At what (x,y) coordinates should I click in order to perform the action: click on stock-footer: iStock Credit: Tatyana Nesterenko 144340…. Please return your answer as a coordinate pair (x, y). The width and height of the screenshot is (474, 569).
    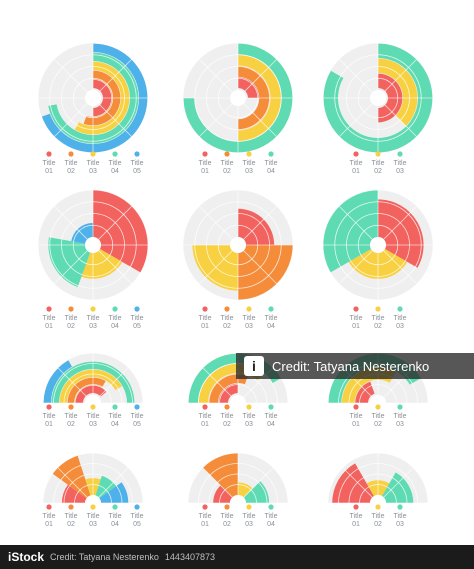
    Looking at the image, I should click on (237, 557).